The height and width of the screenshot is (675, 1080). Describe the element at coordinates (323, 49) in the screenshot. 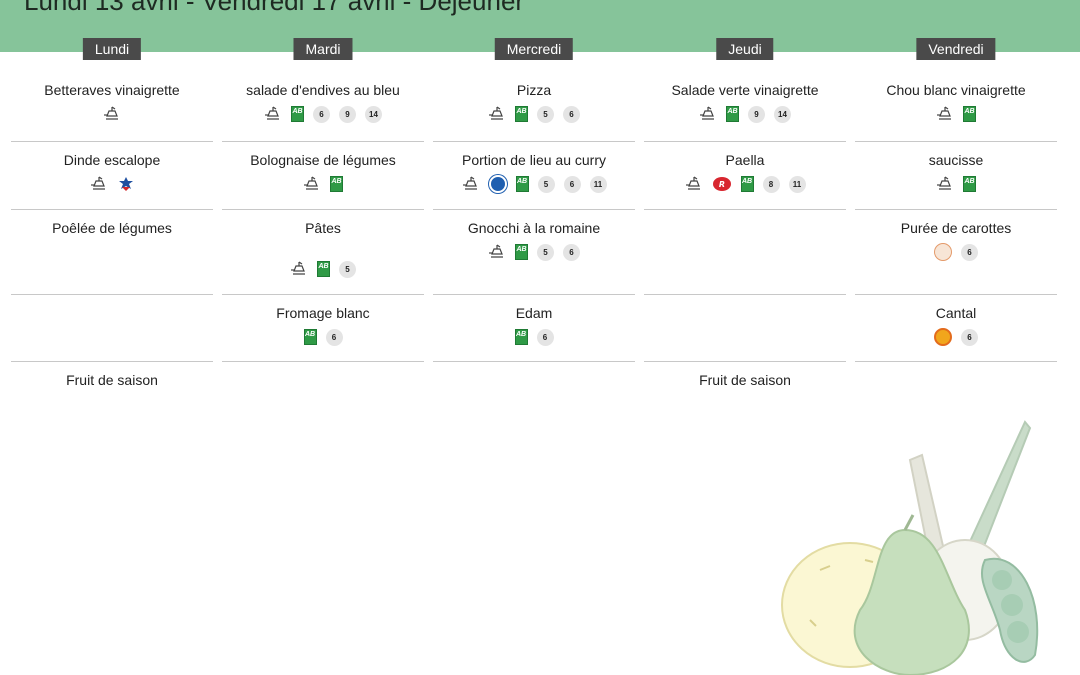

I see `day-tab: Mardi` at that location.